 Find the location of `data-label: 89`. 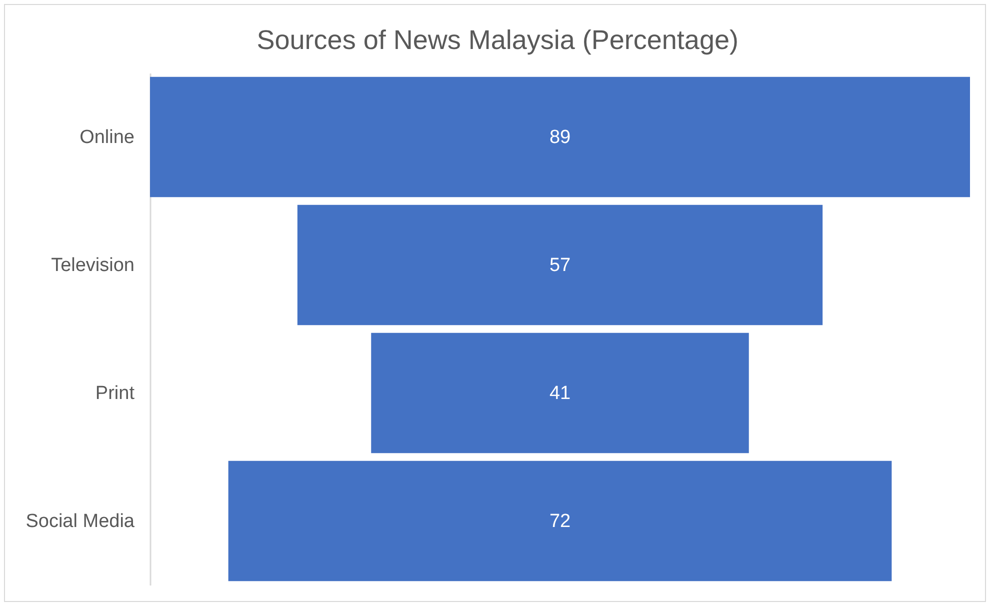

data-label: 89 is located at coordinates (560, 137).